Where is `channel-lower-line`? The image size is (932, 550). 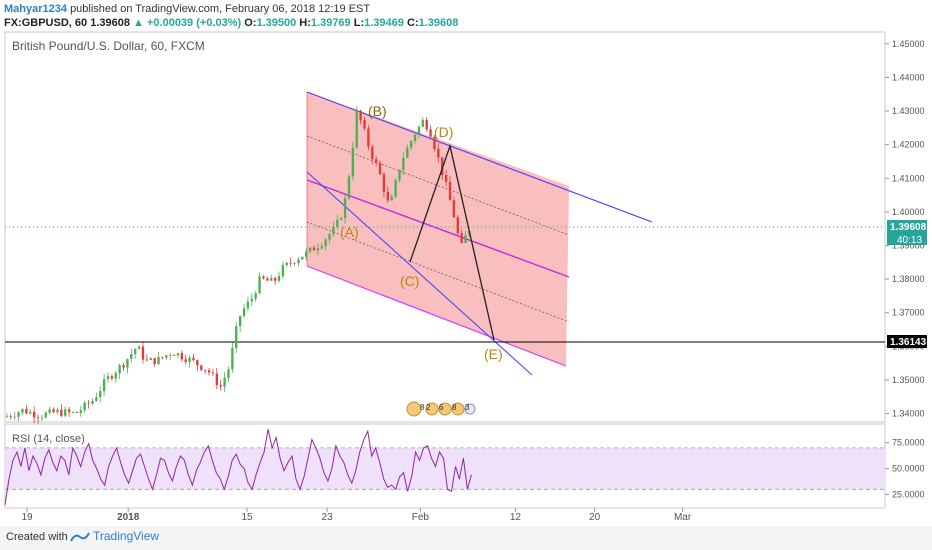
channel-lower-line is located at coordinates (436, 316).